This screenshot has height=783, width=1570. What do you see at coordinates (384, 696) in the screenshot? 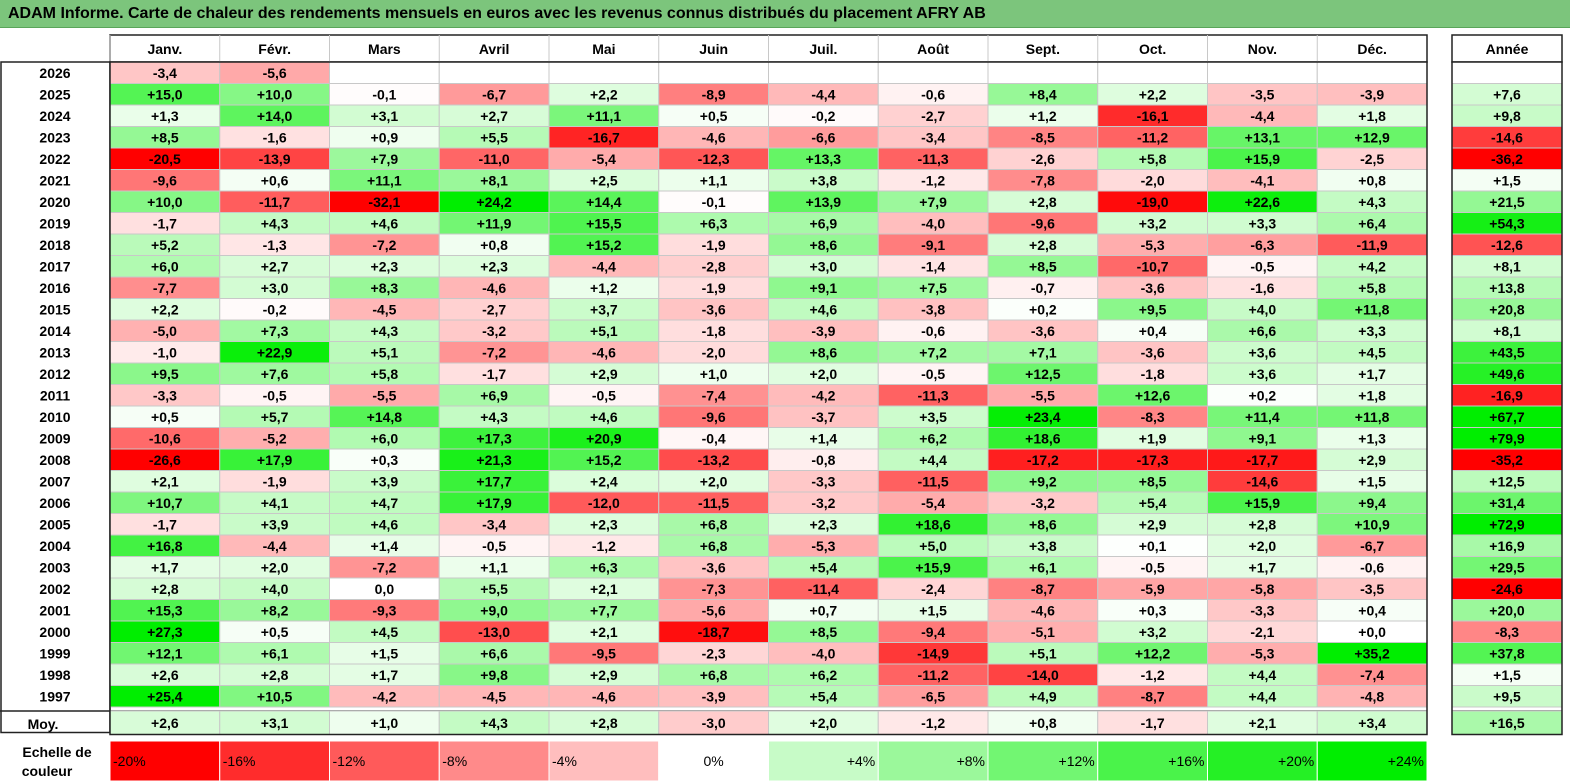
I see `cell-value-label: -4,2` at bounding box center [384, 696].